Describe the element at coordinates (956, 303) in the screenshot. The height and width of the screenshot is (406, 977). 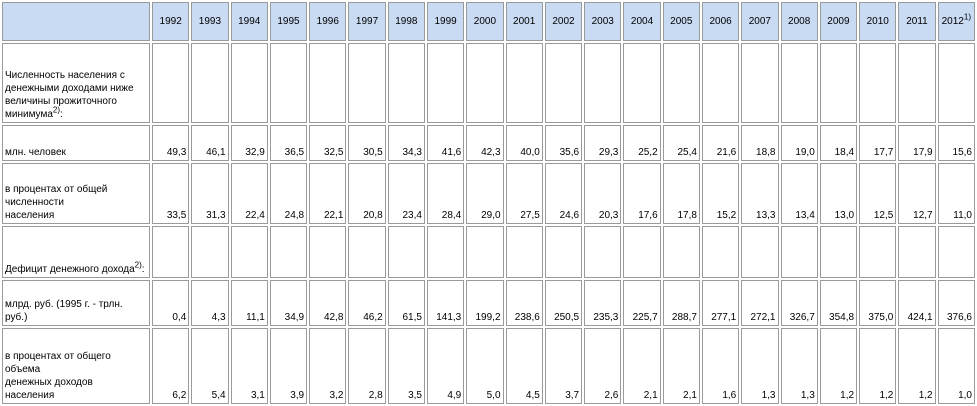
I see `value-cell: 376,6` at that location.